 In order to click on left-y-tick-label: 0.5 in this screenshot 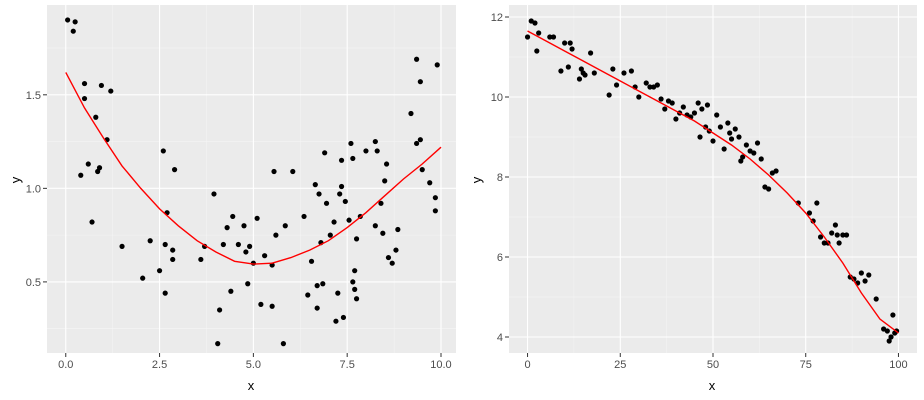, I will do `click(33, 283)`.